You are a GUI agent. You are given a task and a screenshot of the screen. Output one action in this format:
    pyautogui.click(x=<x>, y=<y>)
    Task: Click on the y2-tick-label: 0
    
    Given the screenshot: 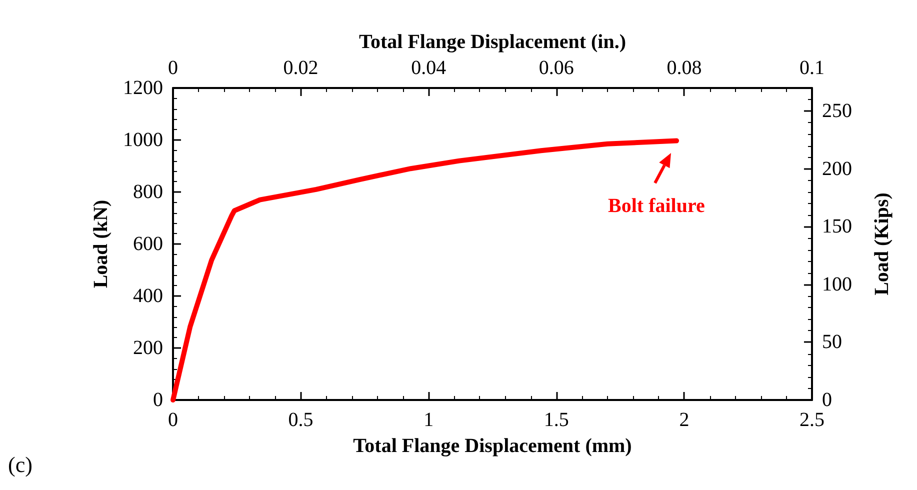 What is the action you would take?
    pyautogui.click(x=827, y=400)
    